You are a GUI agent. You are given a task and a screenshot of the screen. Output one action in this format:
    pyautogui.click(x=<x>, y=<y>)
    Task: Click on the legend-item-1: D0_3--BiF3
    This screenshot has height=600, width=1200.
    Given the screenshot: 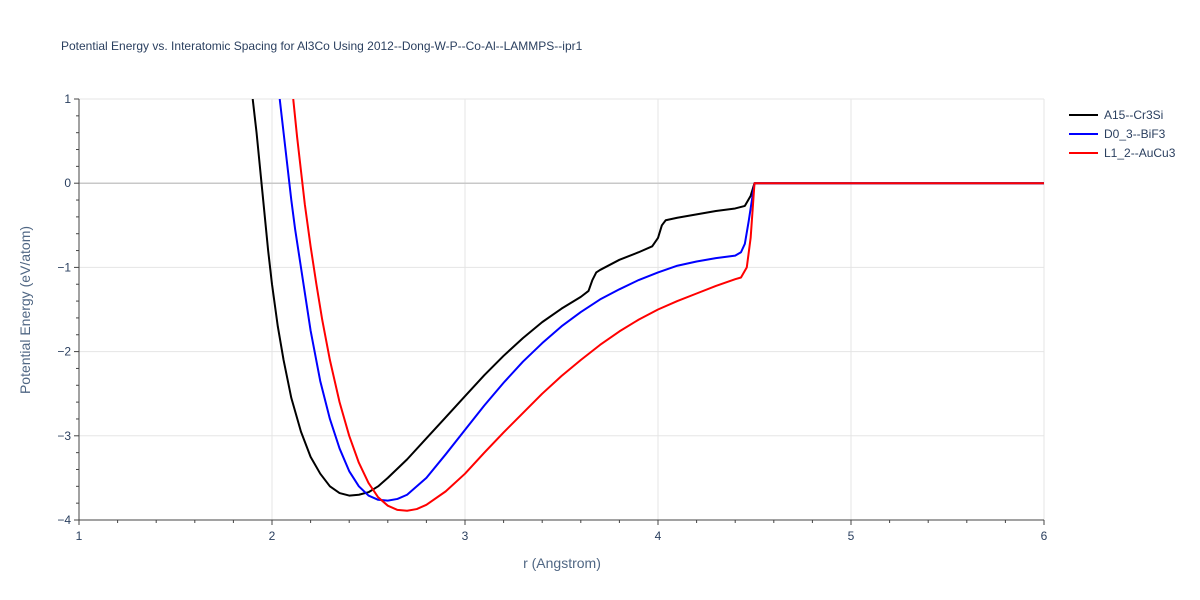 What is the action you would take?
    pyautogui.click(x=1117, y=134)
    